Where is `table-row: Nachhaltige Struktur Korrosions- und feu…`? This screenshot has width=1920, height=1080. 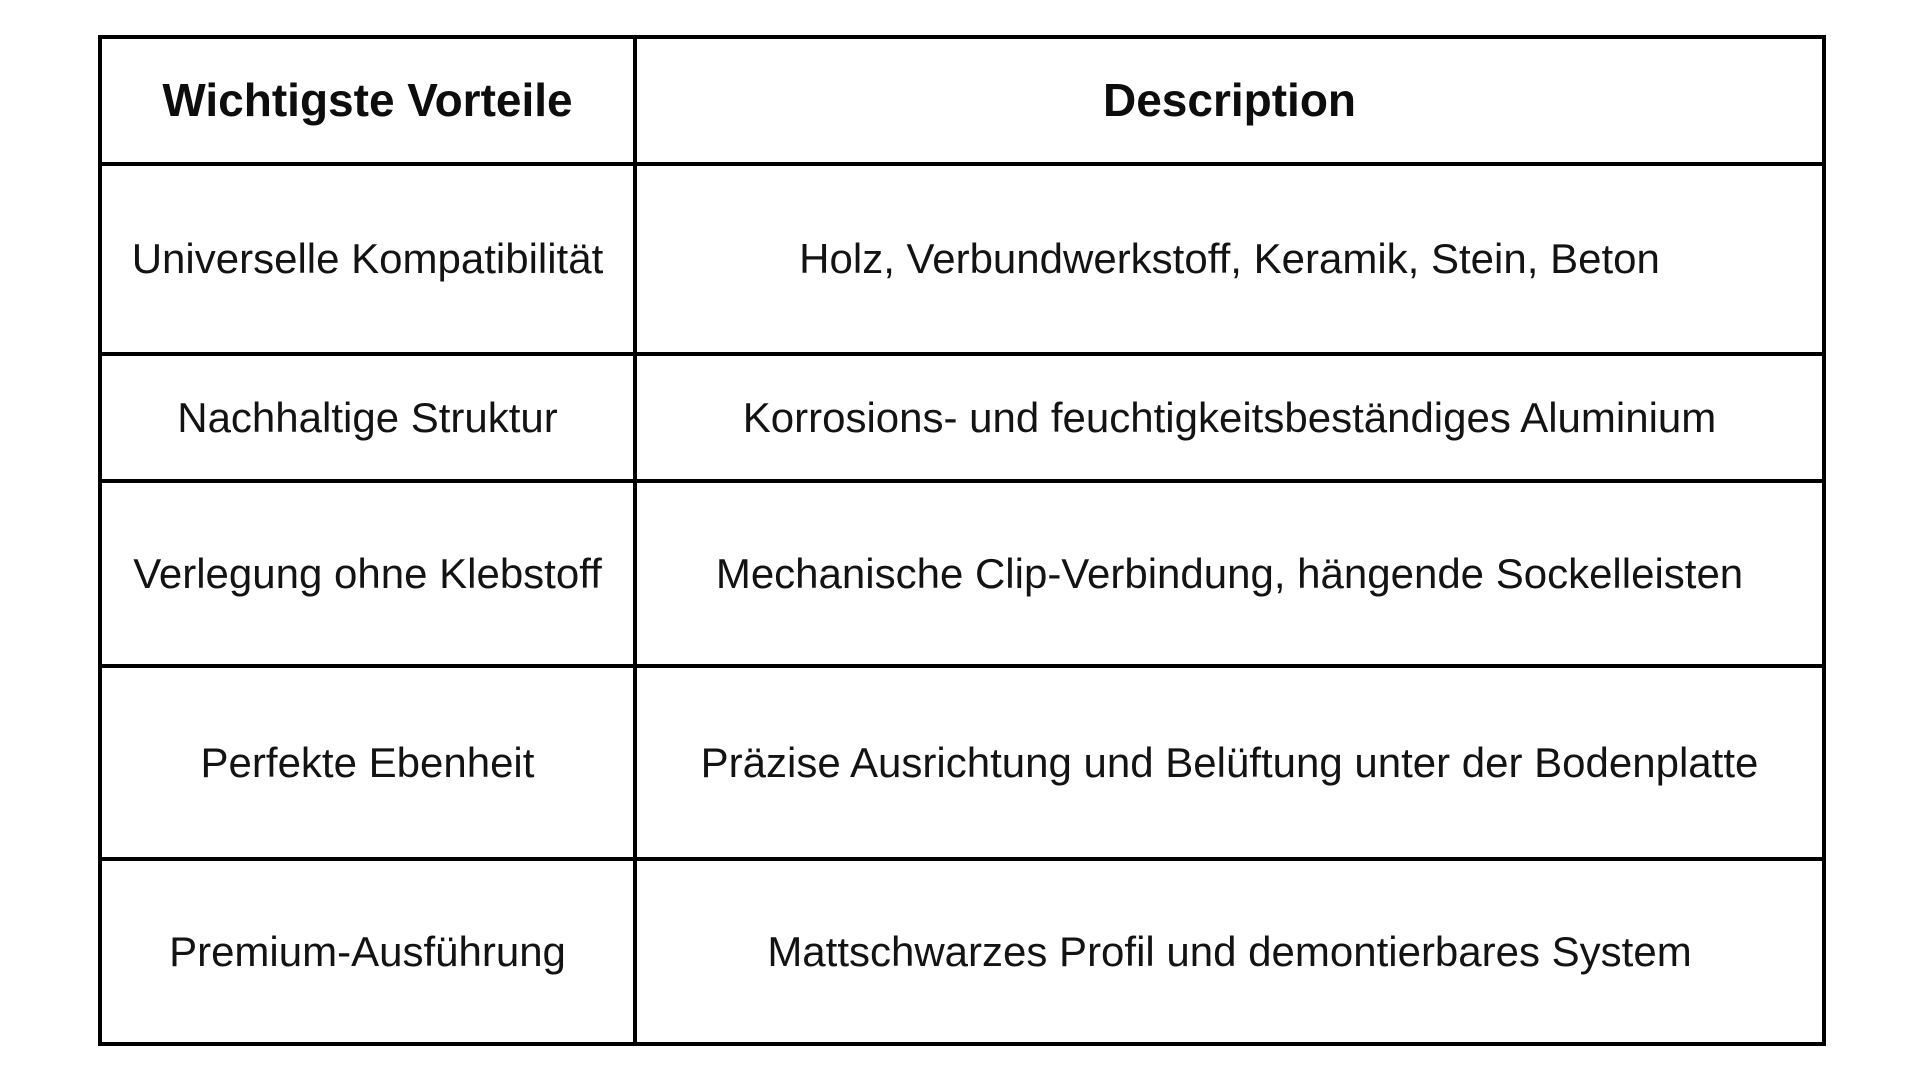 table-row: Nachhaltige Struktur Korrosions- und feu… is located at coordinates (962, 417).